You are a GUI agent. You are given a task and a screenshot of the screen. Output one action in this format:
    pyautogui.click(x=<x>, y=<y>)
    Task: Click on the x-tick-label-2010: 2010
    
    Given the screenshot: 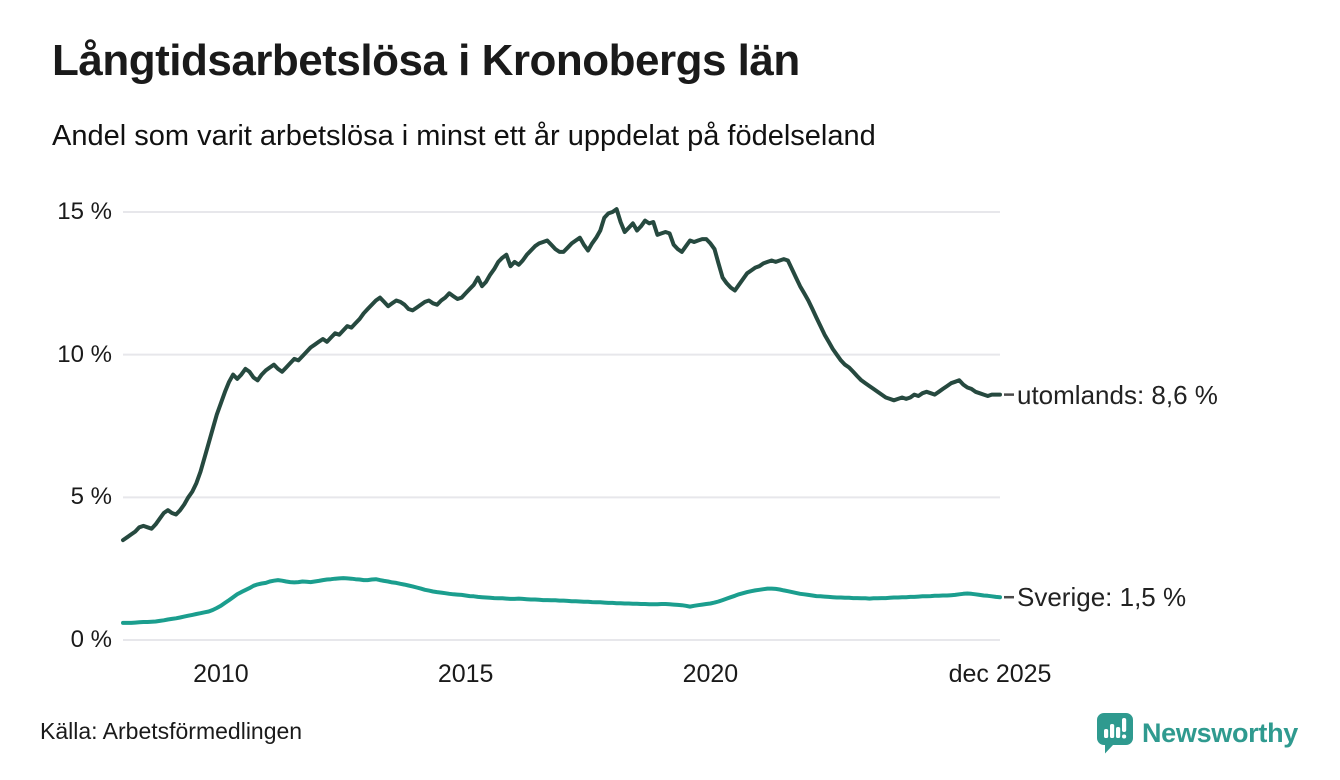 What is the action you would take?
    pyautogui.click(x=221, y=674)
    